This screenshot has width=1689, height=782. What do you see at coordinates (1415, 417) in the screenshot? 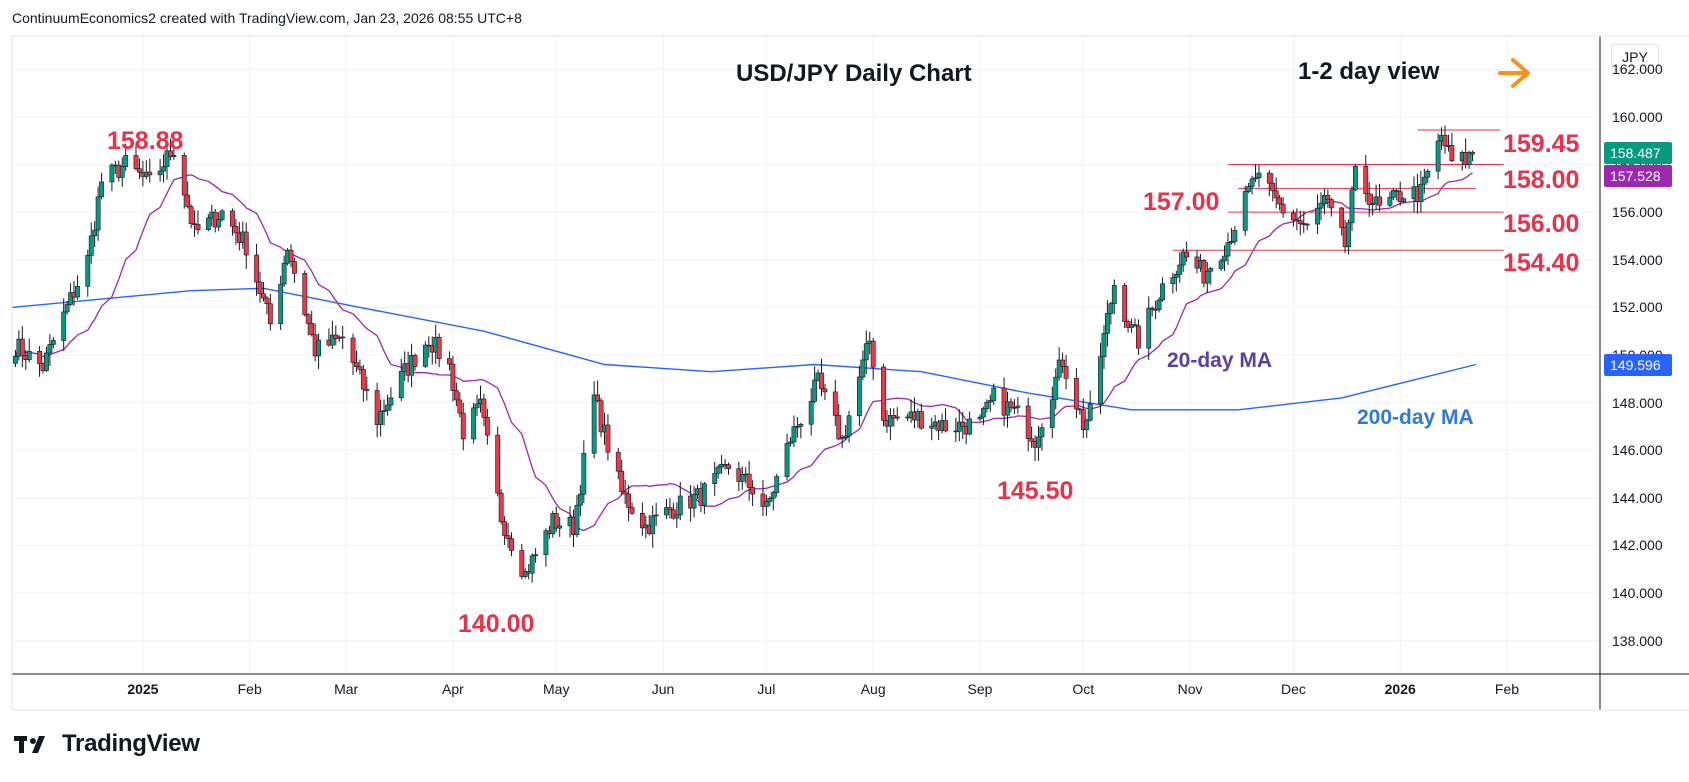
I see `ma200-label: 200-day MA` at bounding box center [1415, 417].